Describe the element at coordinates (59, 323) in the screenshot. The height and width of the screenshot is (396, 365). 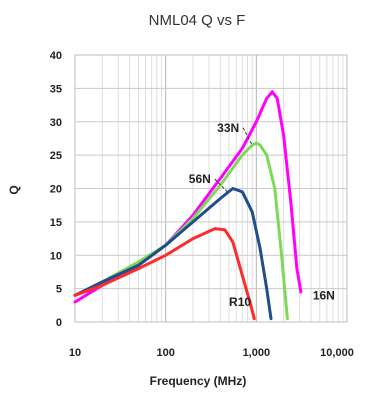
I see `y-tick-label: 0` at that location.